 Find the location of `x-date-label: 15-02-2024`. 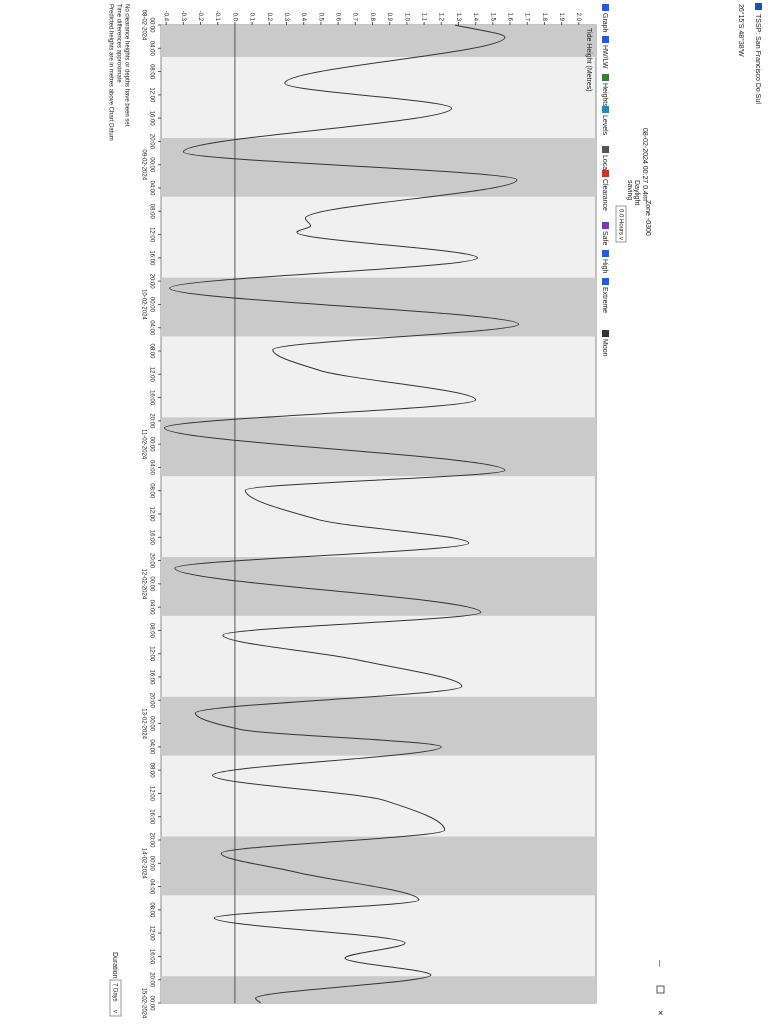

x-date-label: 15-02-2024 is located at coordinates (143, 1003).